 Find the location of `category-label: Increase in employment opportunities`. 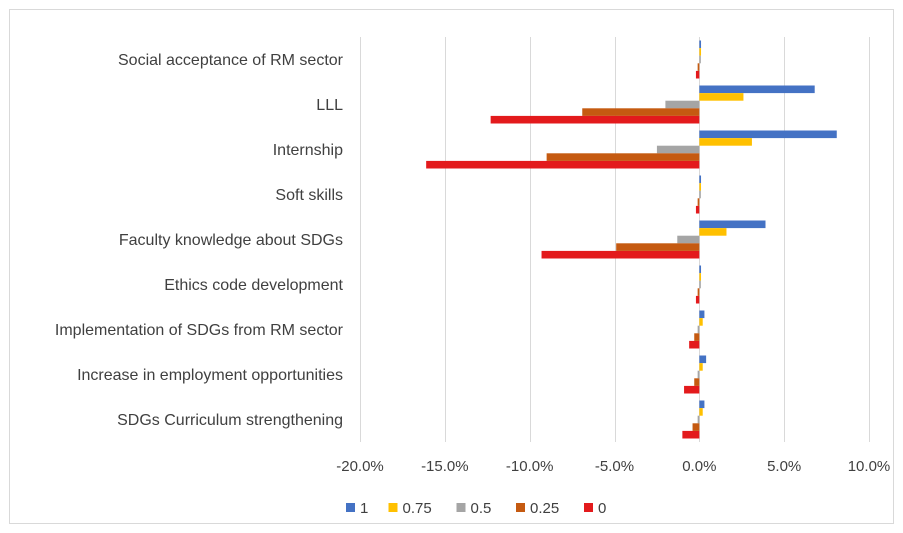

category-label: Increase in employment opportunities is located at coordinates (210, 375).